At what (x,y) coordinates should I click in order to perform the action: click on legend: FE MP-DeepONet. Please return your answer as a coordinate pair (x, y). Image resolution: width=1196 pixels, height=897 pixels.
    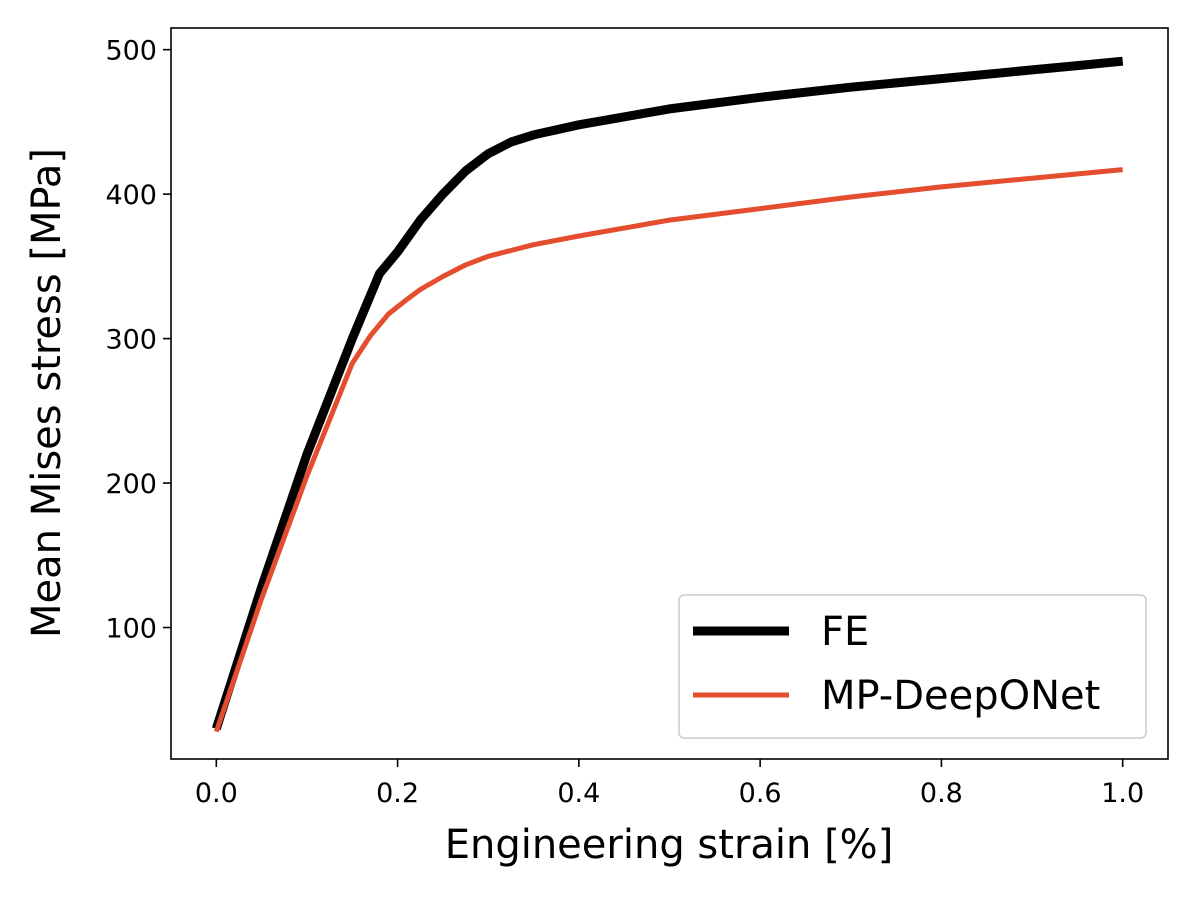
    Looking at the image, I should click on (912, 666).